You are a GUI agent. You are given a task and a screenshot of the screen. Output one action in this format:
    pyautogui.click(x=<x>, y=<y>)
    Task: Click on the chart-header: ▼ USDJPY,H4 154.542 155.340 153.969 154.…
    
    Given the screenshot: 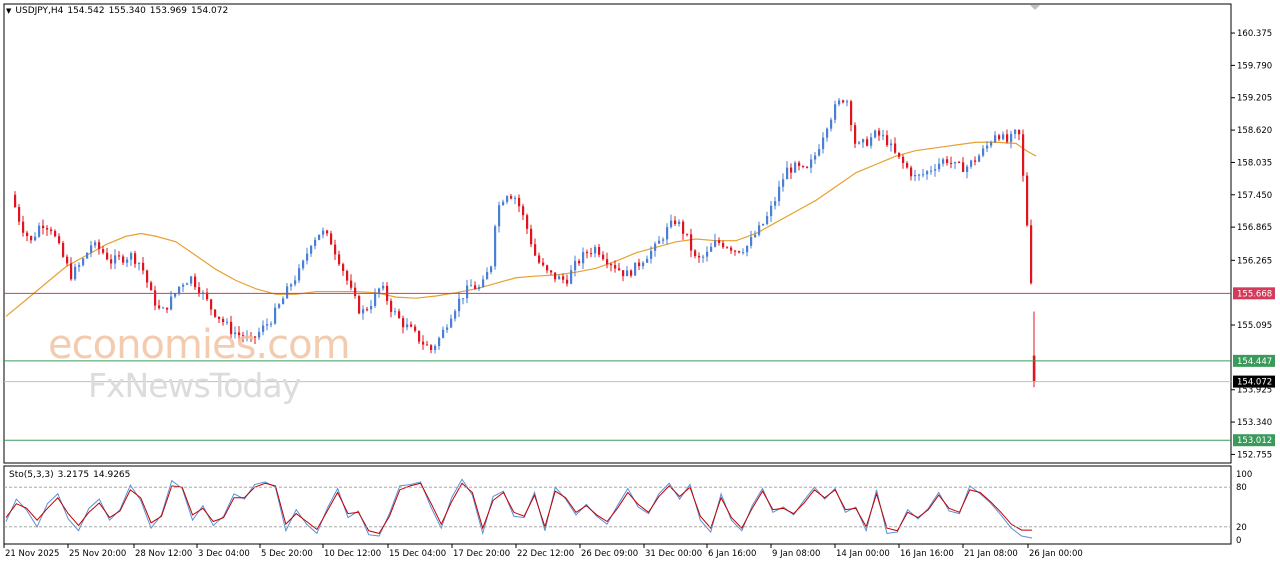 What is the action you would take?
    pyautogui.click(x=117, y=11)
    